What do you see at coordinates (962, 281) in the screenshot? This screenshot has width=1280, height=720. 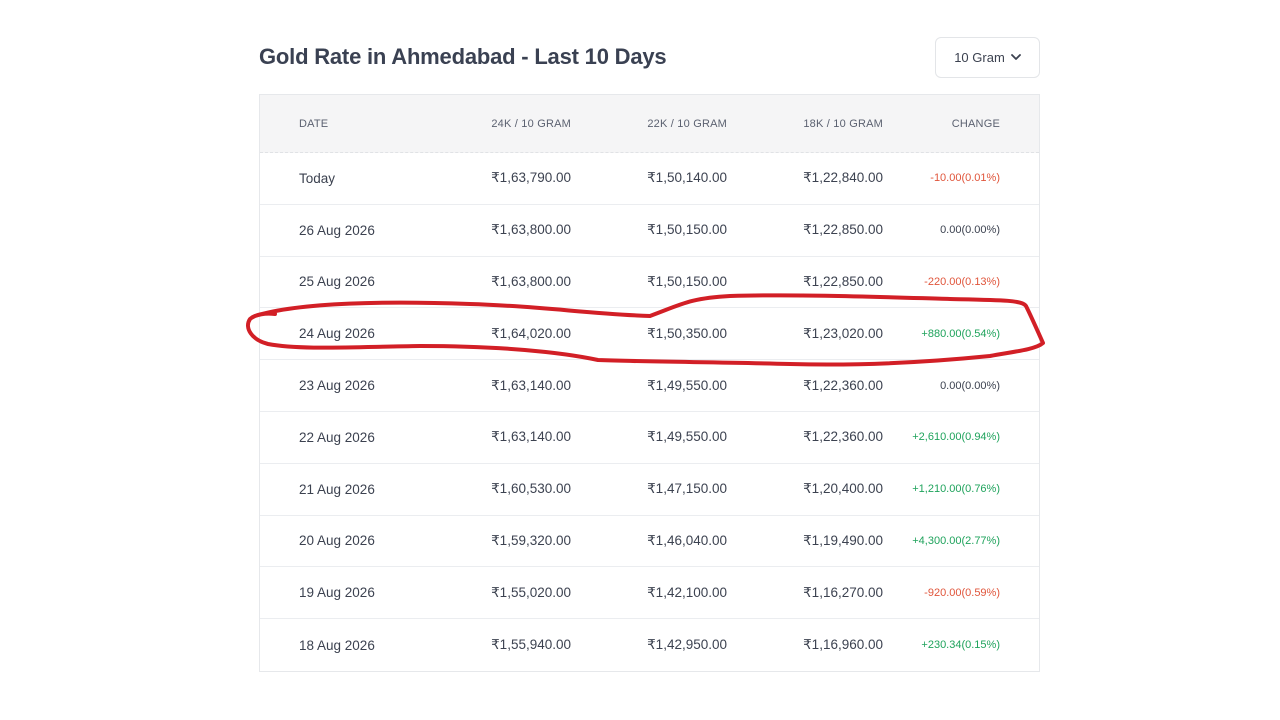 I see `cell-change: -220.00(0.13%)` at bounding box center [962, 281].